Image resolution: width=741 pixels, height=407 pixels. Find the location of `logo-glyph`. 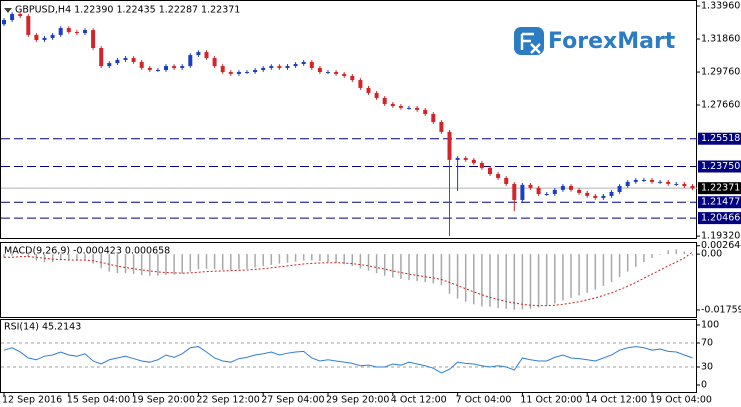

logo-glyph is located at coordinates (530, 43).